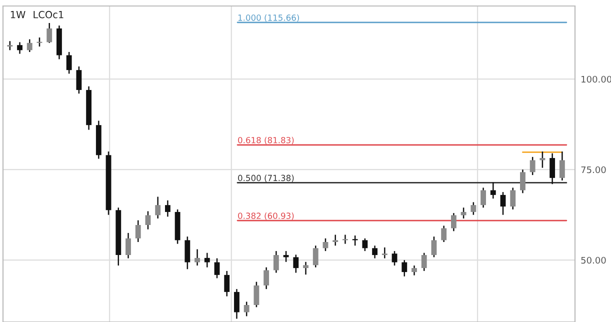 The image size is (611, 322). What do you see at coordinates (49, 14) in the screenshot?
I see `annotation: LCOc1` at bounding box center [49, 14].